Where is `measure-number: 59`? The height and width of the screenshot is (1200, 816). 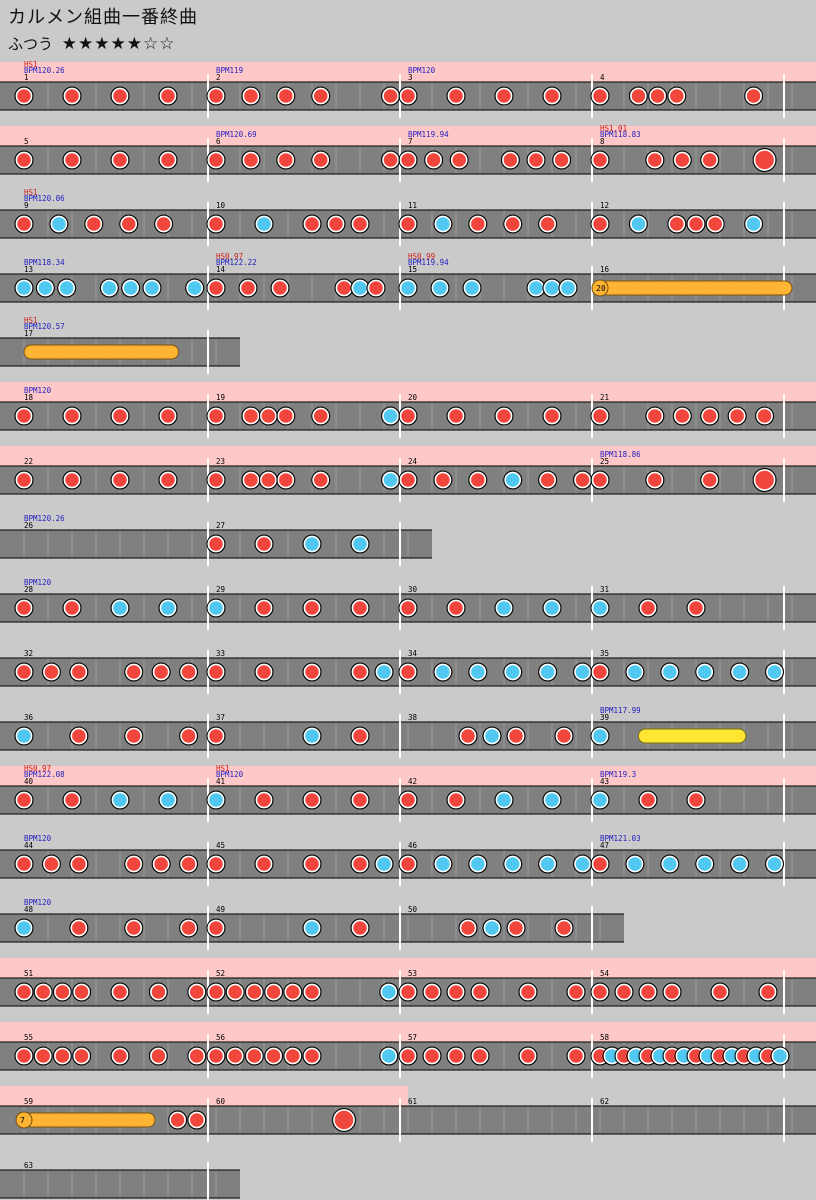
measure-number: 59 is located at coordinates (28, 1101).